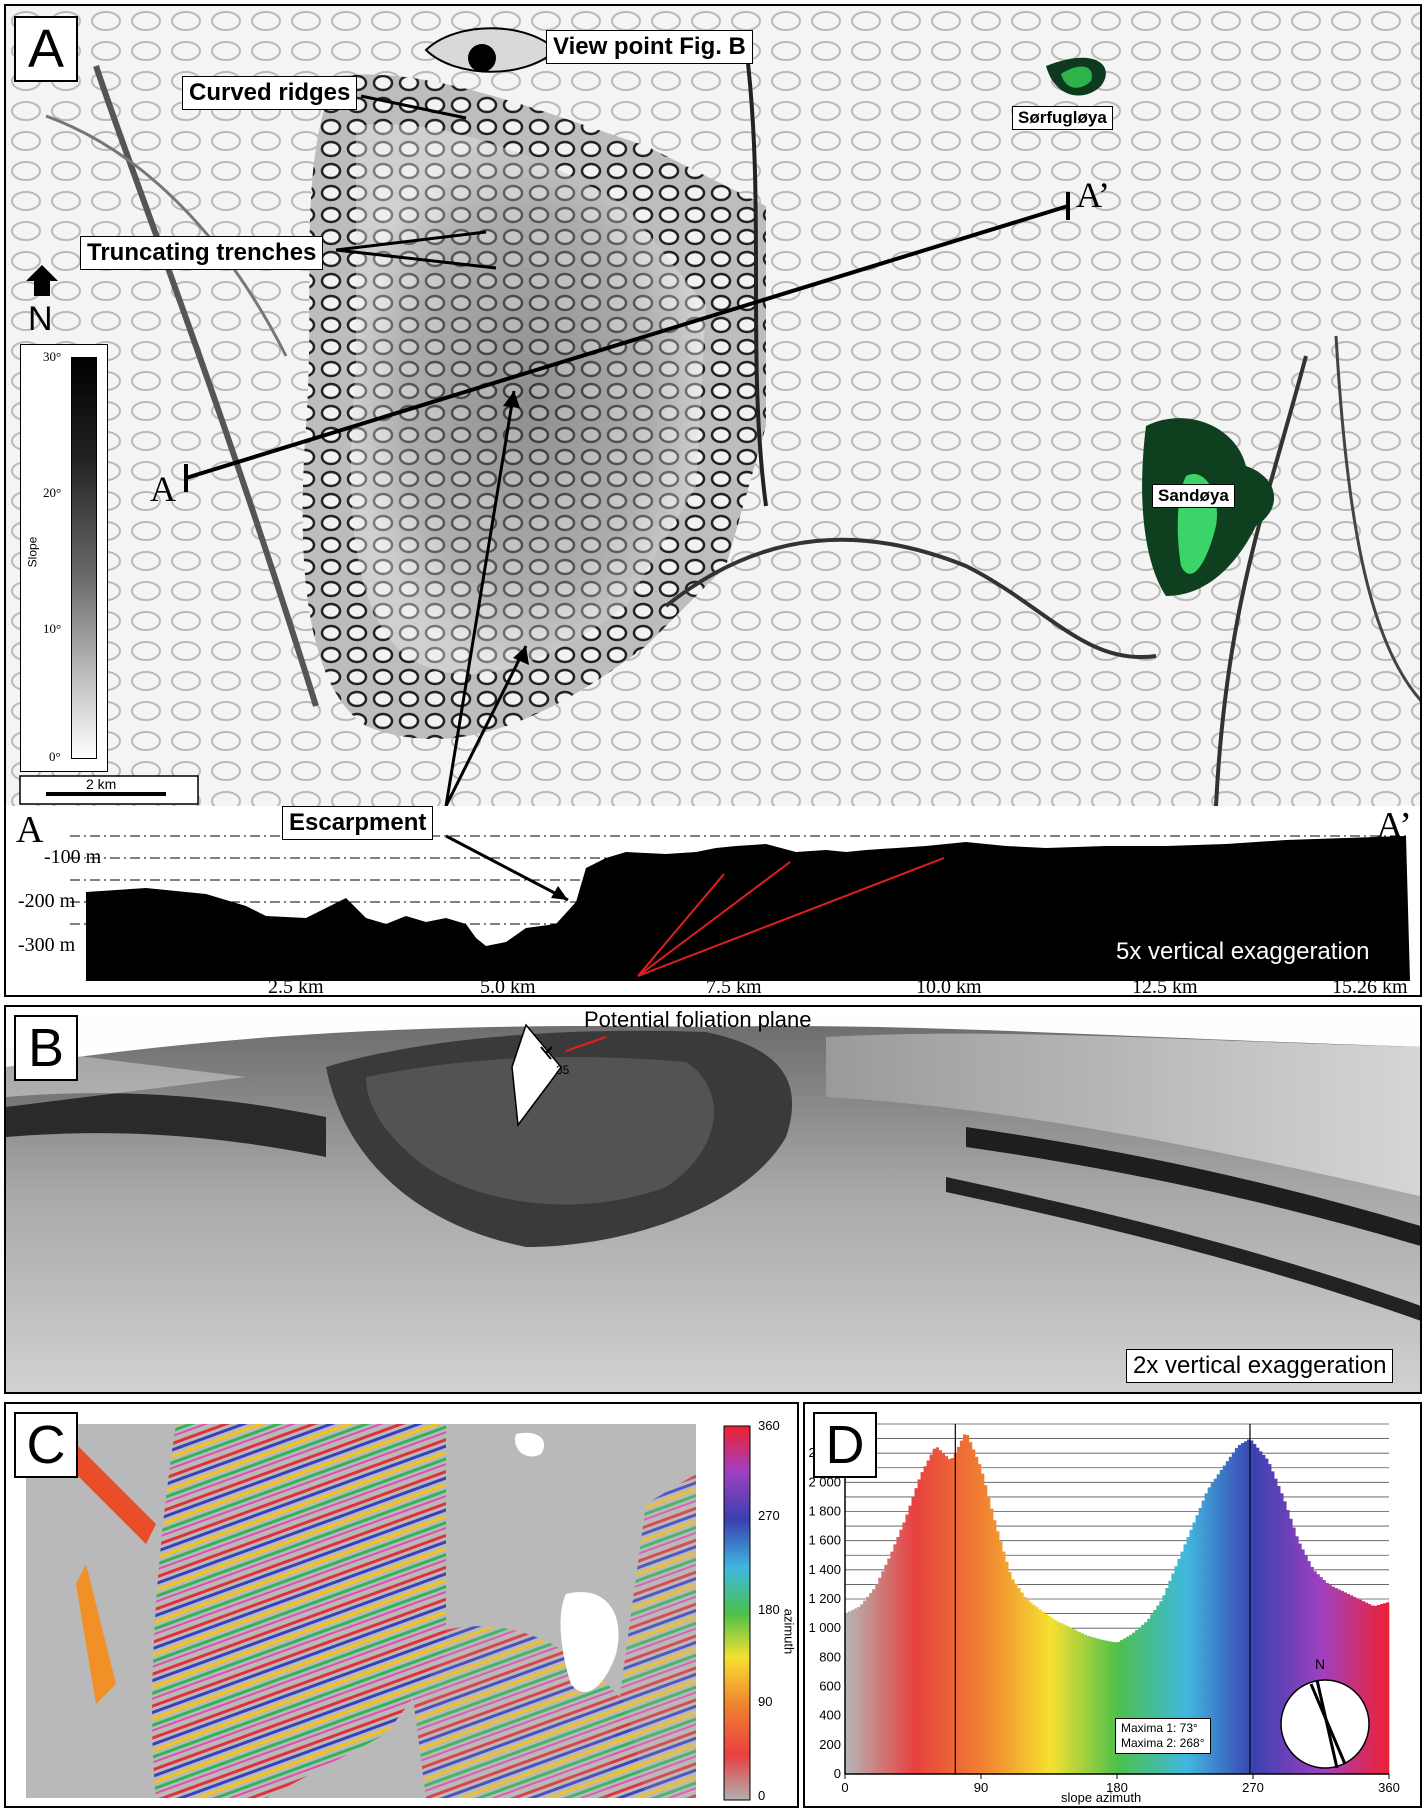  I want to click on maxima-box: Maxima 1: 73° Maxima 2: 268°, so click(1163, 1736).